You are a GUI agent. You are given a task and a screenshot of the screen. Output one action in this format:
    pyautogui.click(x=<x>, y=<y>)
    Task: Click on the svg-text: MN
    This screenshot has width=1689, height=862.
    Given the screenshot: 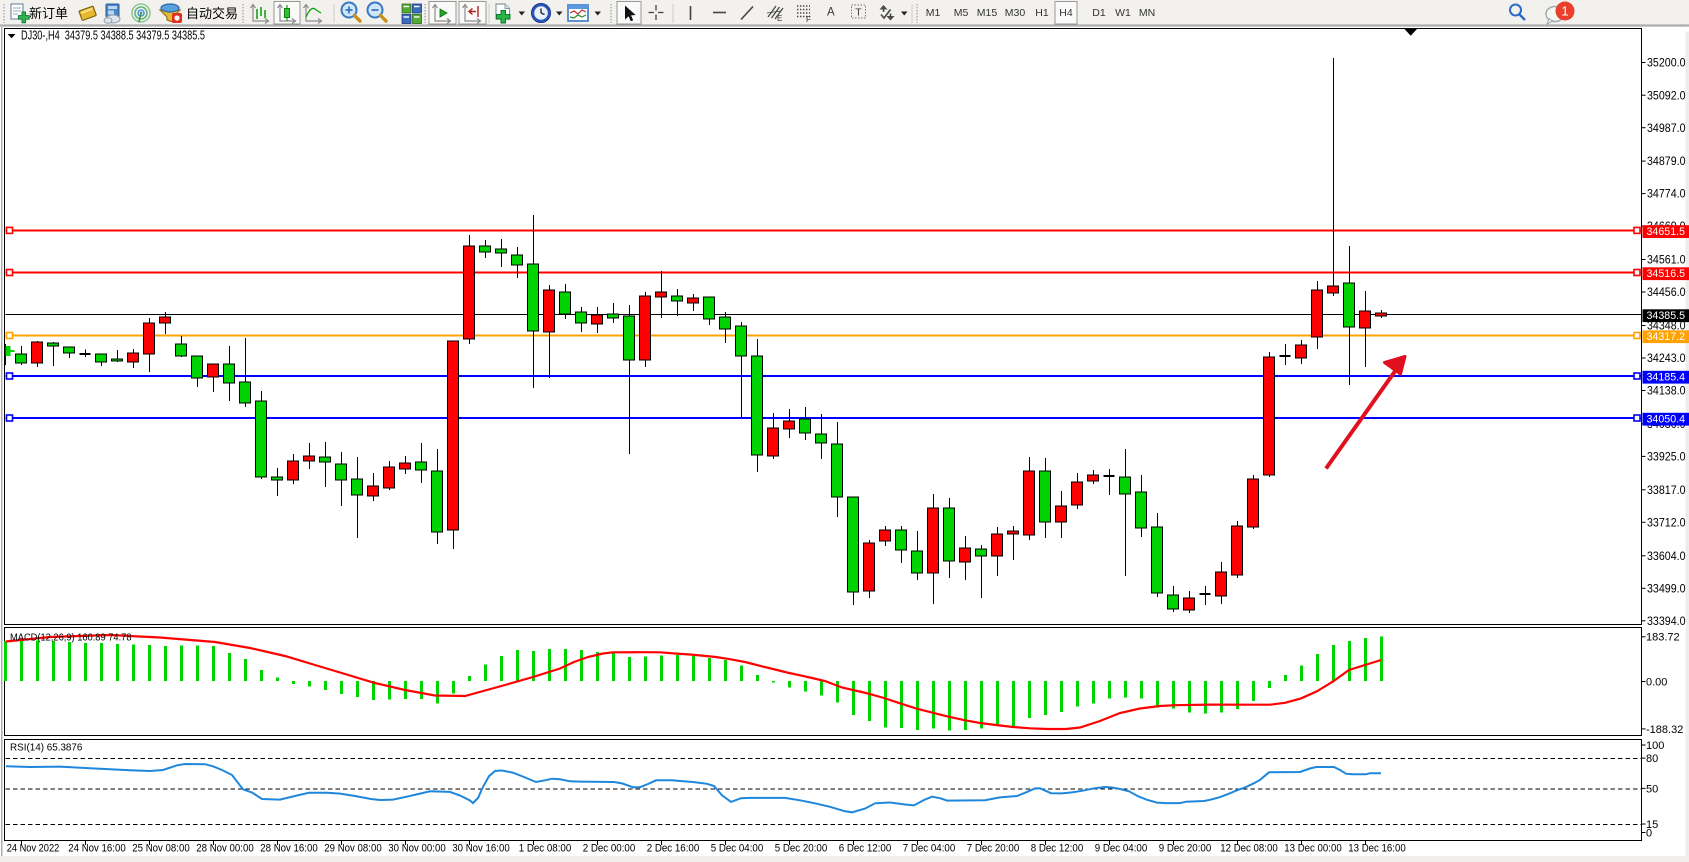 What is the action you would take?
    pyautogui.click(x=1147, y=13)
    